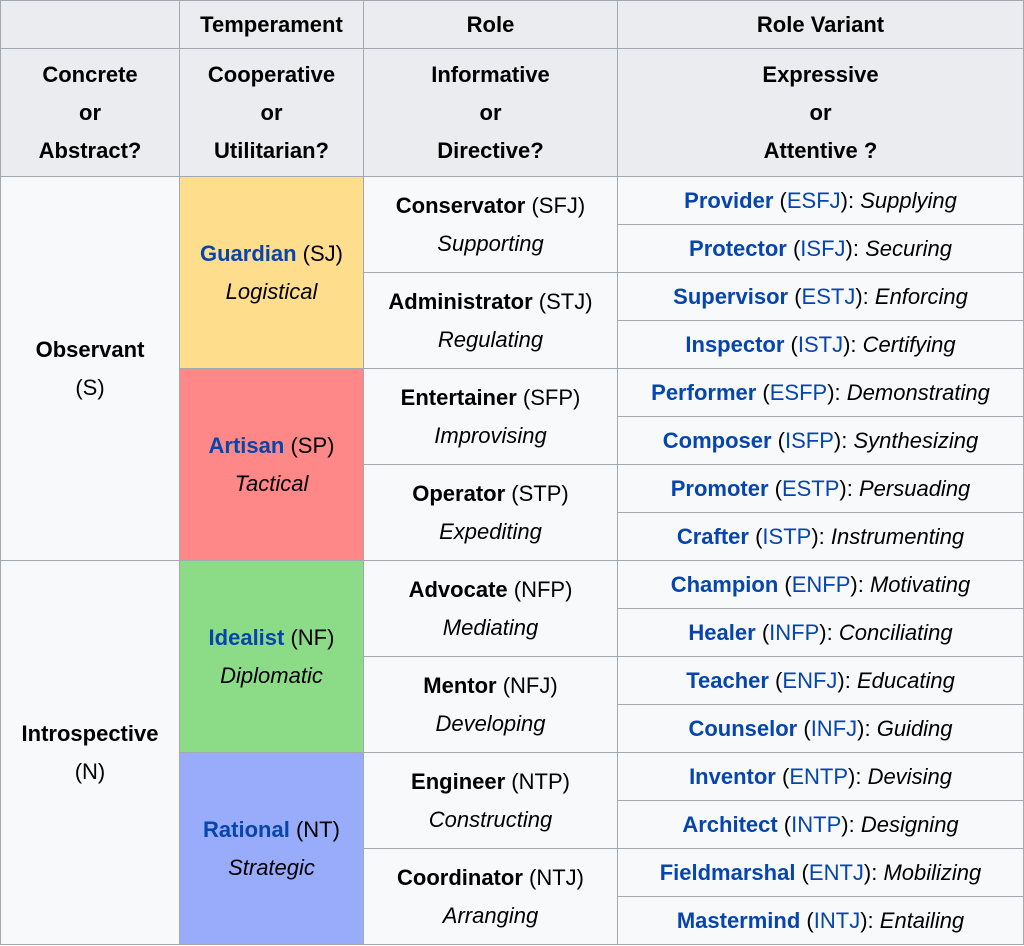 This screenshot has width=1024, height=946. I want to click on temperament-cell-rational: Rational (NT) Strategic, so click(271, 848).